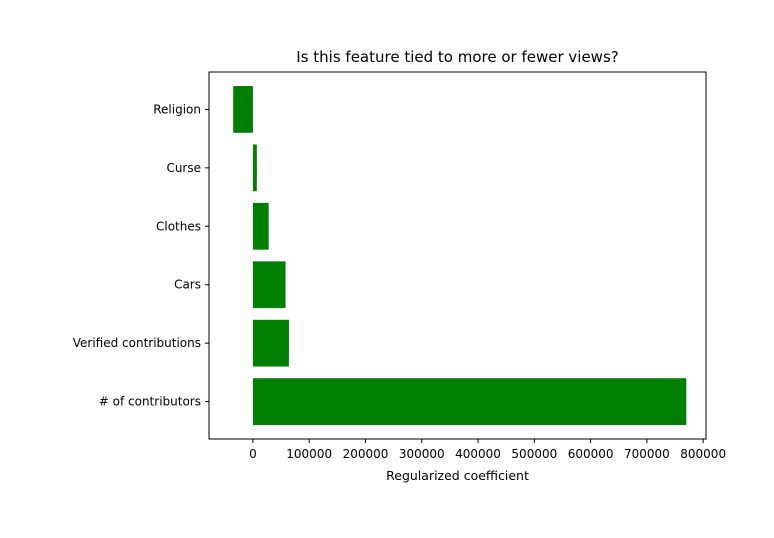 The height and width of the screenshot is (538, 774). I want to click on x-tick-label: 800000, so click(703, 454).